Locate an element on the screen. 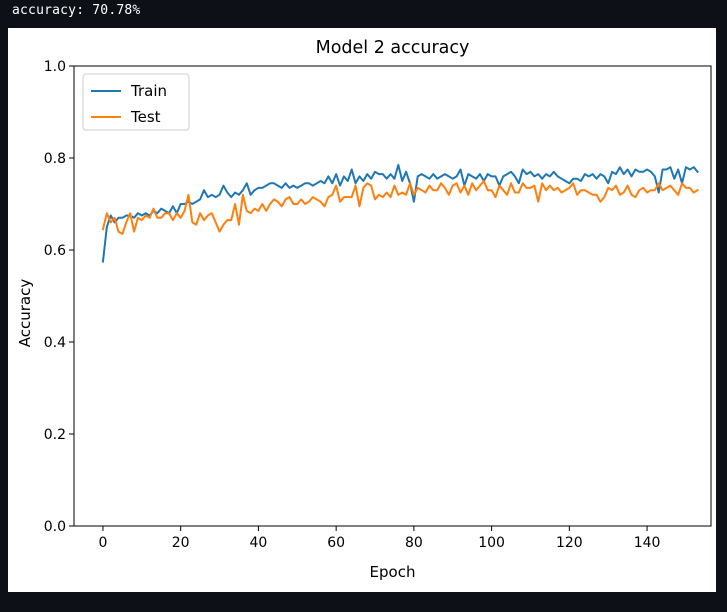  y-tick-label: 0.4 is located at coordinates (55, 343).